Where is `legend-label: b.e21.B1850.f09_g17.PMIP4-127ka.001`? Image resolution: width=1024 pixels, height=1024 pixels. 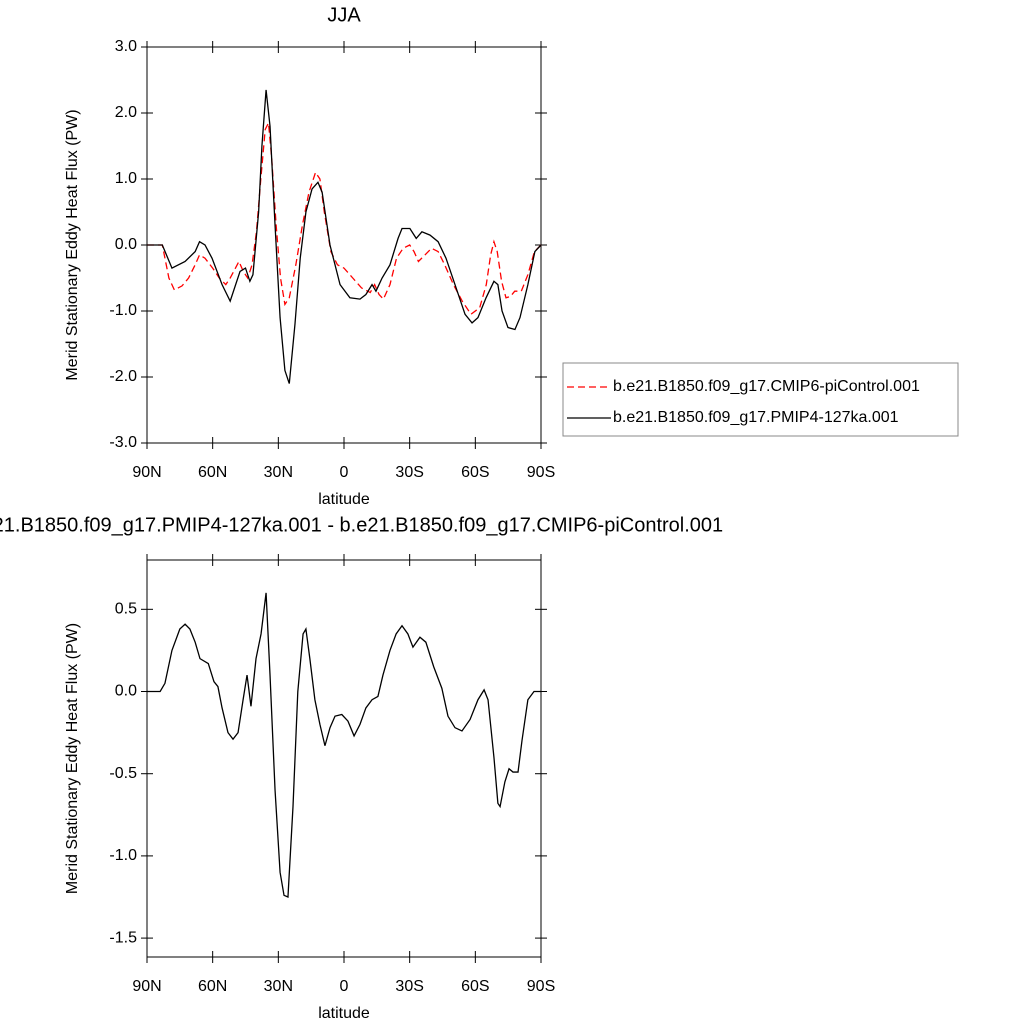 legend-label: b.e21.B1850.f09_g17.PMIP4-127ka.001 is located at coordinates (756, 417).